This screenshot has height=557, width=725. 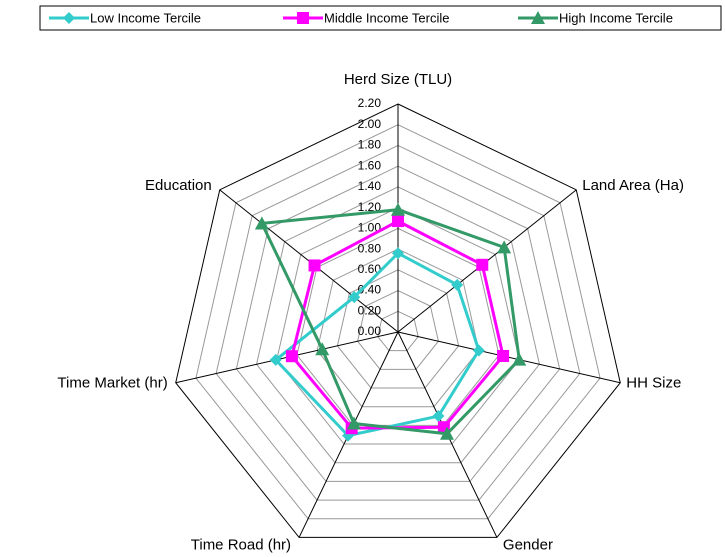 What do you see at coordinates (370, 310) in the screenshot?
I see `tick-label: 0.20` at bounding box center [370, 310].